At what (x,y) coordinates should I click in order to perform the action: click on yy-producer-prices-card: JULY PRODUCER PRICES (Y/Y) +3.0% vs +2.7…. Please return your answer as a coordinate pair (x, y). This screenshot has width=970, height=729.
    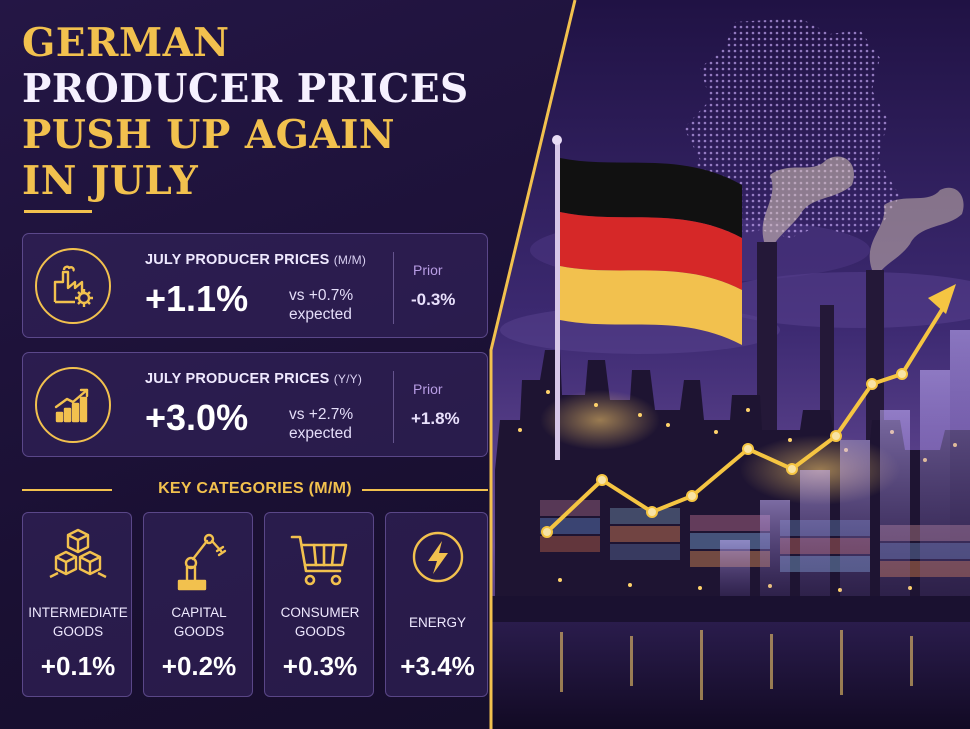
    Looking at the image, I should click on (255, 404).